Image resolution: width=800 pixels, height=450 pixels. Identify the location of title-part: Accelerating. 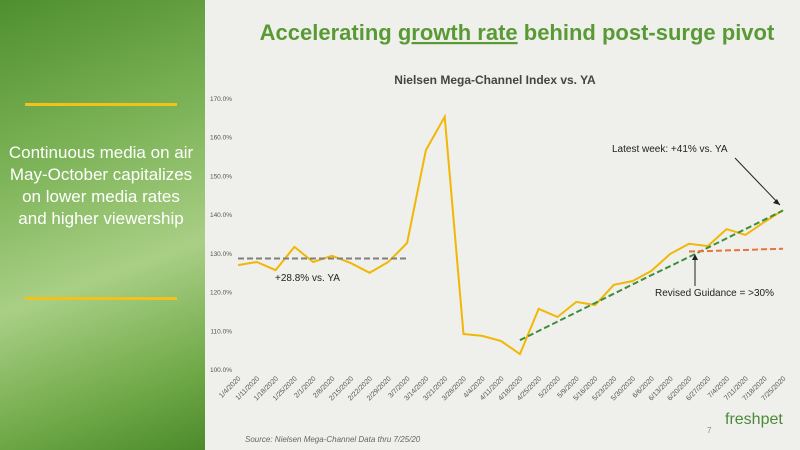
(329, 32).